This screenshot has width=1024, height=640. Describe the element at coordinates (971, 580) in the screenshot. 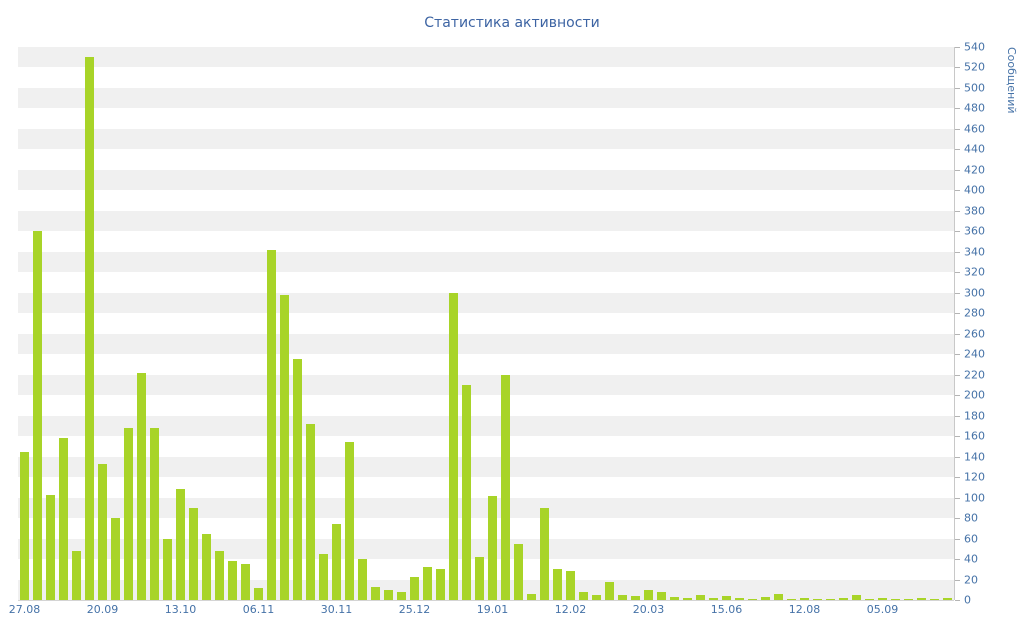

I see `y-axis-tick-label: 20` at that location.